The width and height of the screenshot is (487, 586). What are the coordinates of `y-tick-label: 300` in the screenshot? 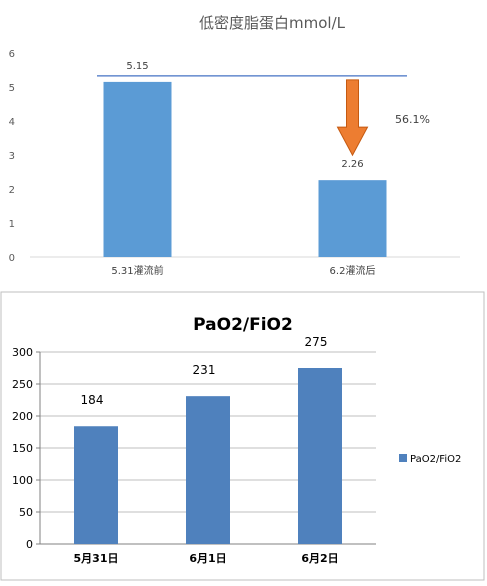 It's located at (22, 352).